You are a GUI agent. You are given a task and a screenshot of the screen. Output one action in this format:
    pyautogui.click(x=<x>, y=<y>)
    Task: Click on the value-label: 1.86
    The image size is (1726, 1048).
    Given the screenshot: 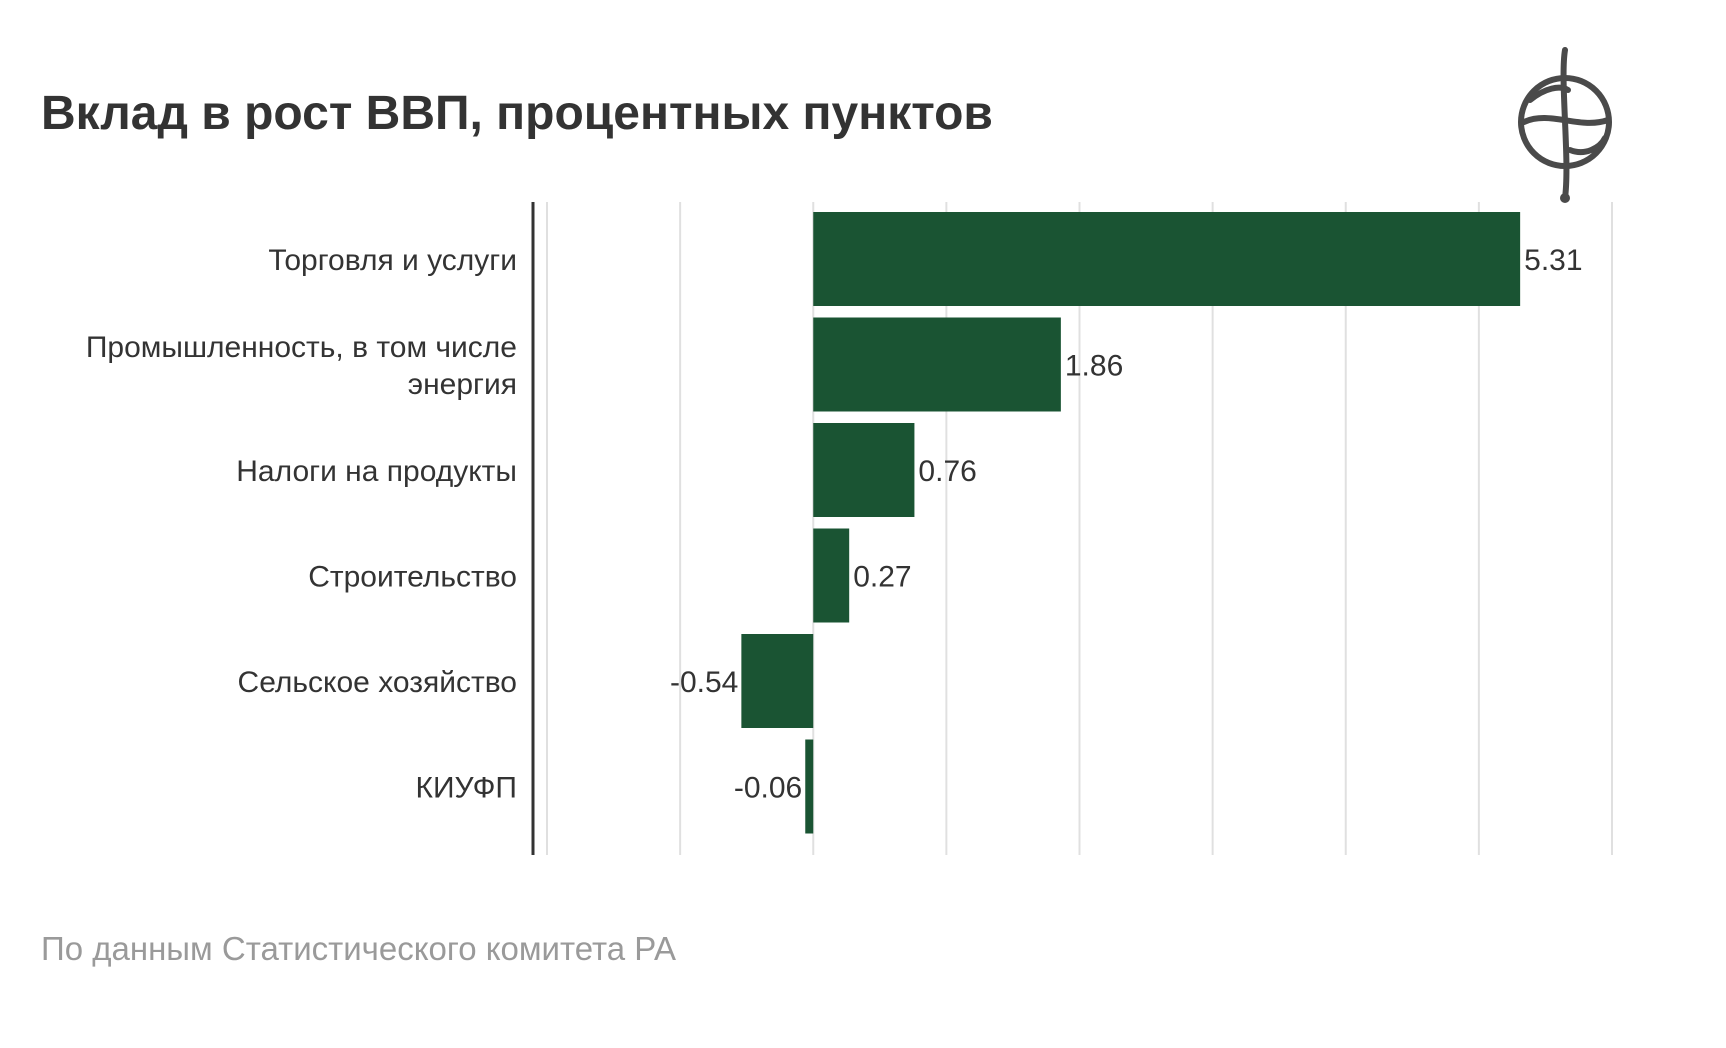 What is the action you would take?
    pyautogui.click(x=1094, y=366)
    